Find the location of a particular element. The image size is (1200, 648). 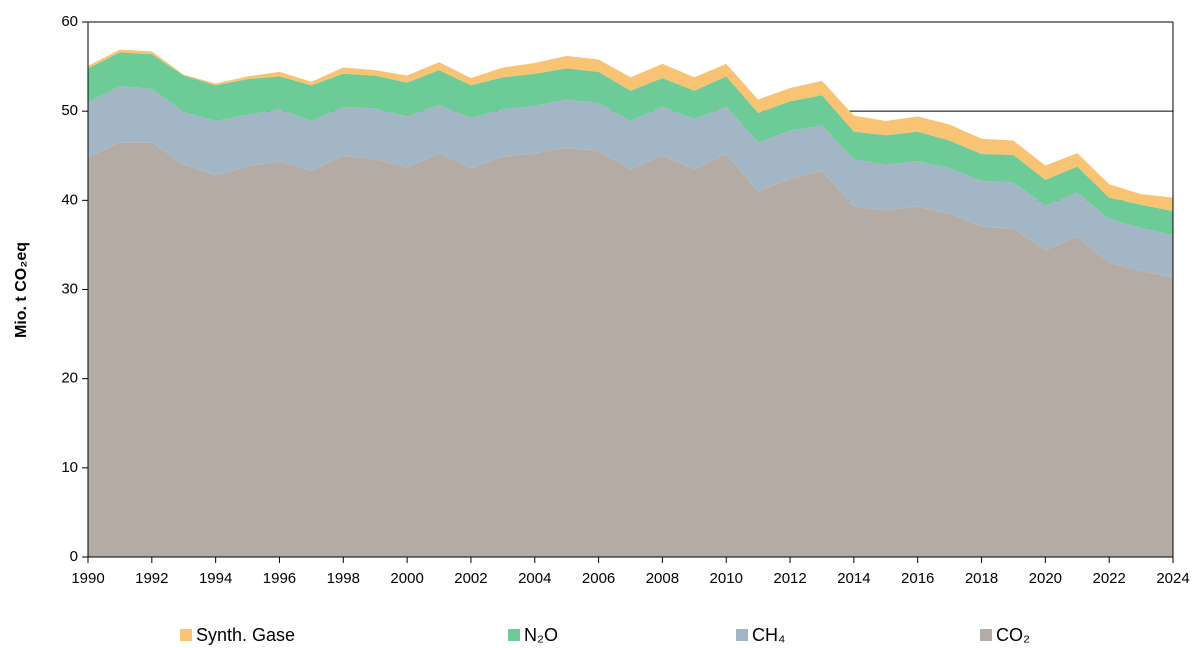

x-tick-label: 2018 is located at coordinates (981, 578).